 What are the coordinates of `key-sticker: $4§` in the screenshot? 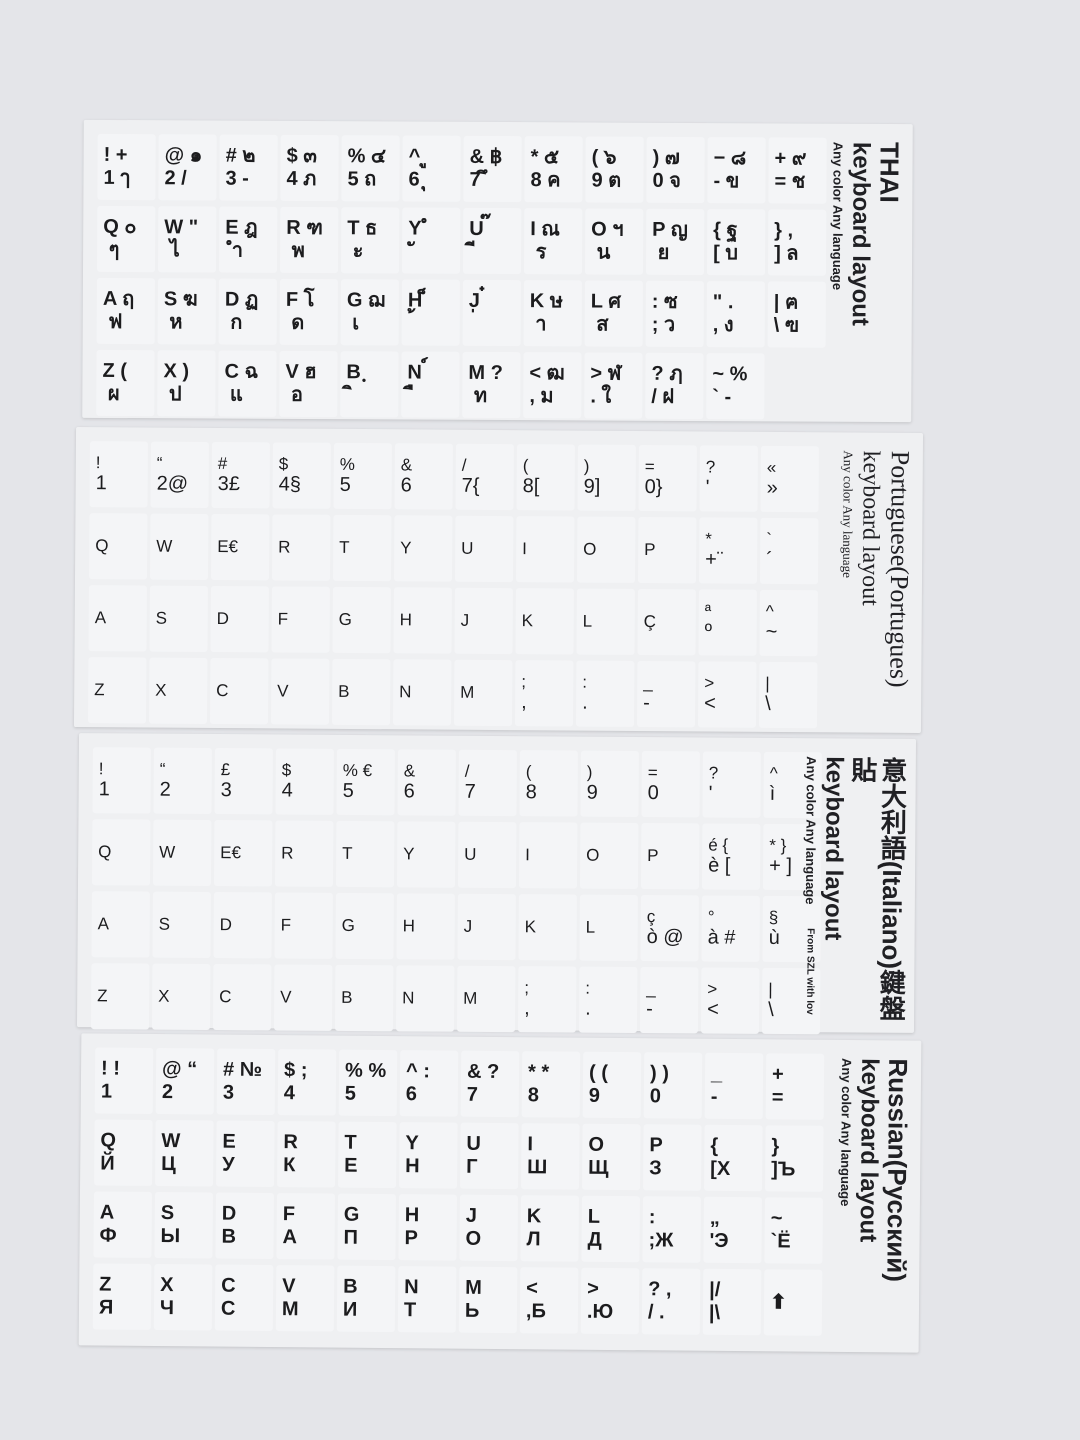 It's located at (301, 475).